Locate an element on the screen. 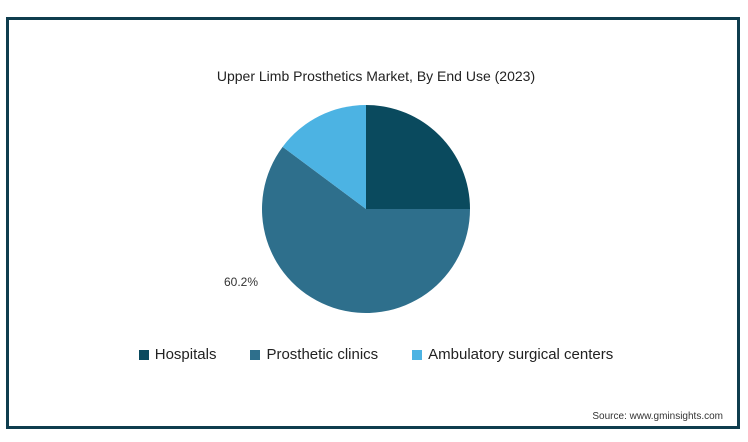  pie-chart is located at coordinates (366, 209).